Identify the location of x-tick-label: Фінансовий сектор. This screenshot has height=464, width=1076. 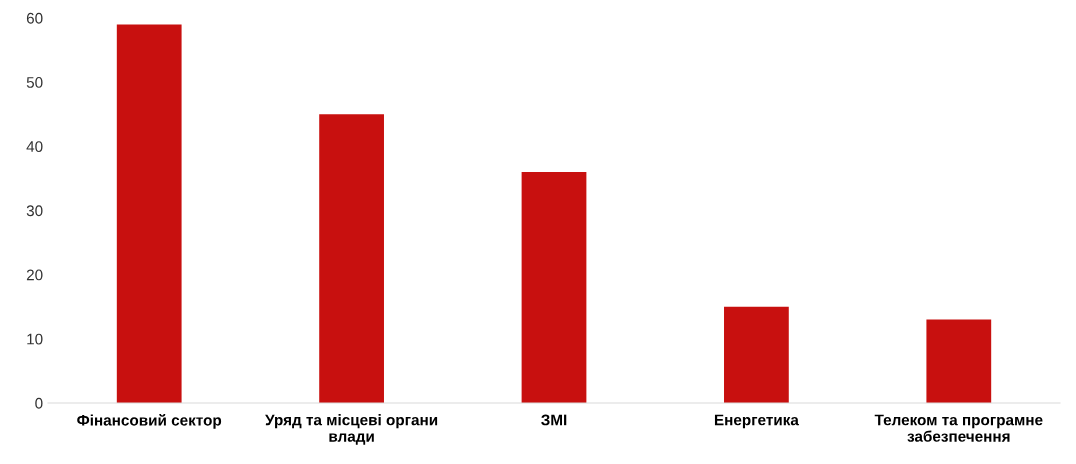
(149, 421).